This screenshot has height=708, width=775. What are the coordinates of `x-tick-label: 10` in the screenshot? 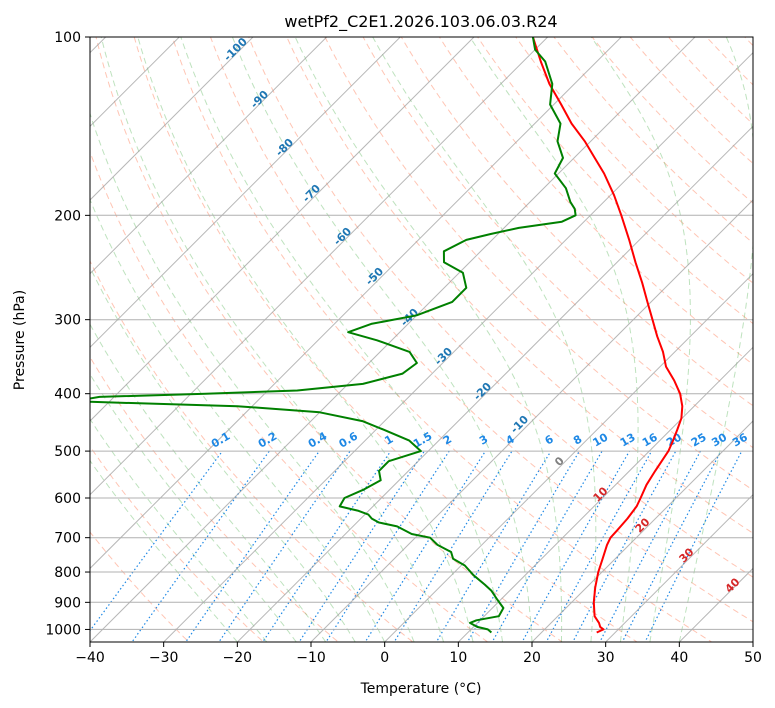 It's located at (458, 658).